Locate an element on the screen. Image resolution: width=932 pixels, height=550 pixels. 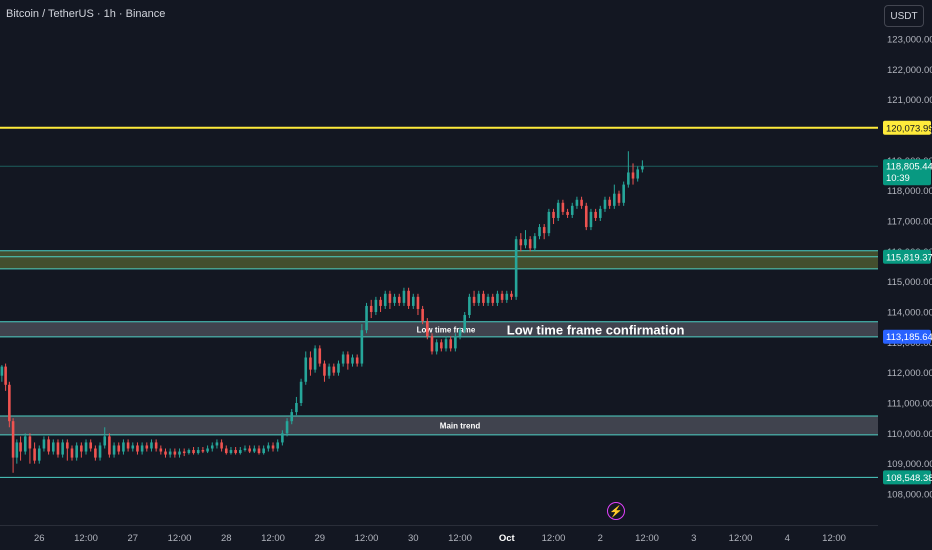
x-axis-tick: 30 is located at coordinates (413, 538).